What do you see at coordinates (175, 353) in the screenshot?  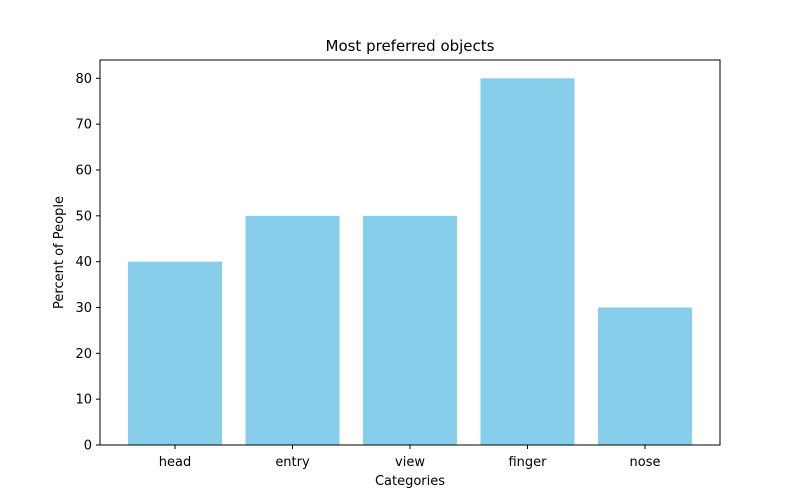 I see `bar-head` at bounding box center [175, 353].